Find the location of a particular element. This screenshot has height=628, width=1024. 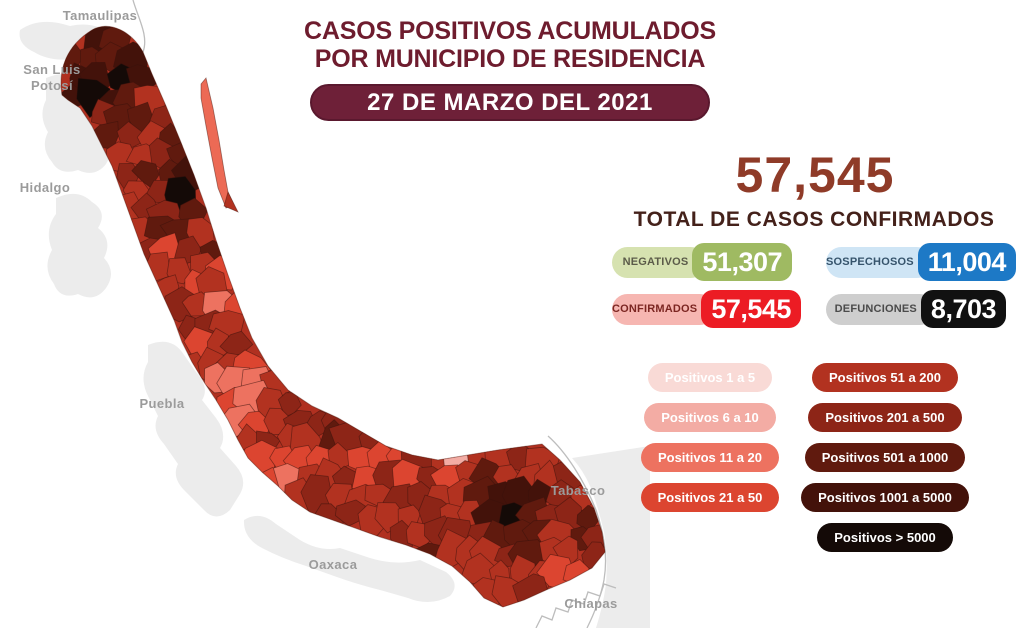

stat-sospechosos-label: SOSPECHOSOS is located at coordinates (879, 262).